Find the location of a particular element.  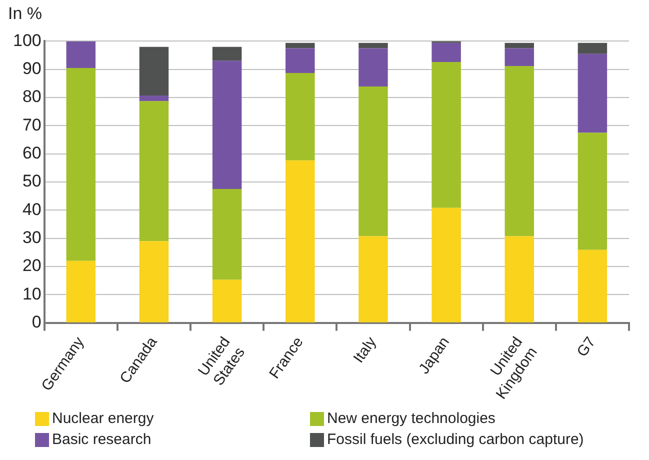

y-tick-label: 50 is located at coordinates (32, 181).